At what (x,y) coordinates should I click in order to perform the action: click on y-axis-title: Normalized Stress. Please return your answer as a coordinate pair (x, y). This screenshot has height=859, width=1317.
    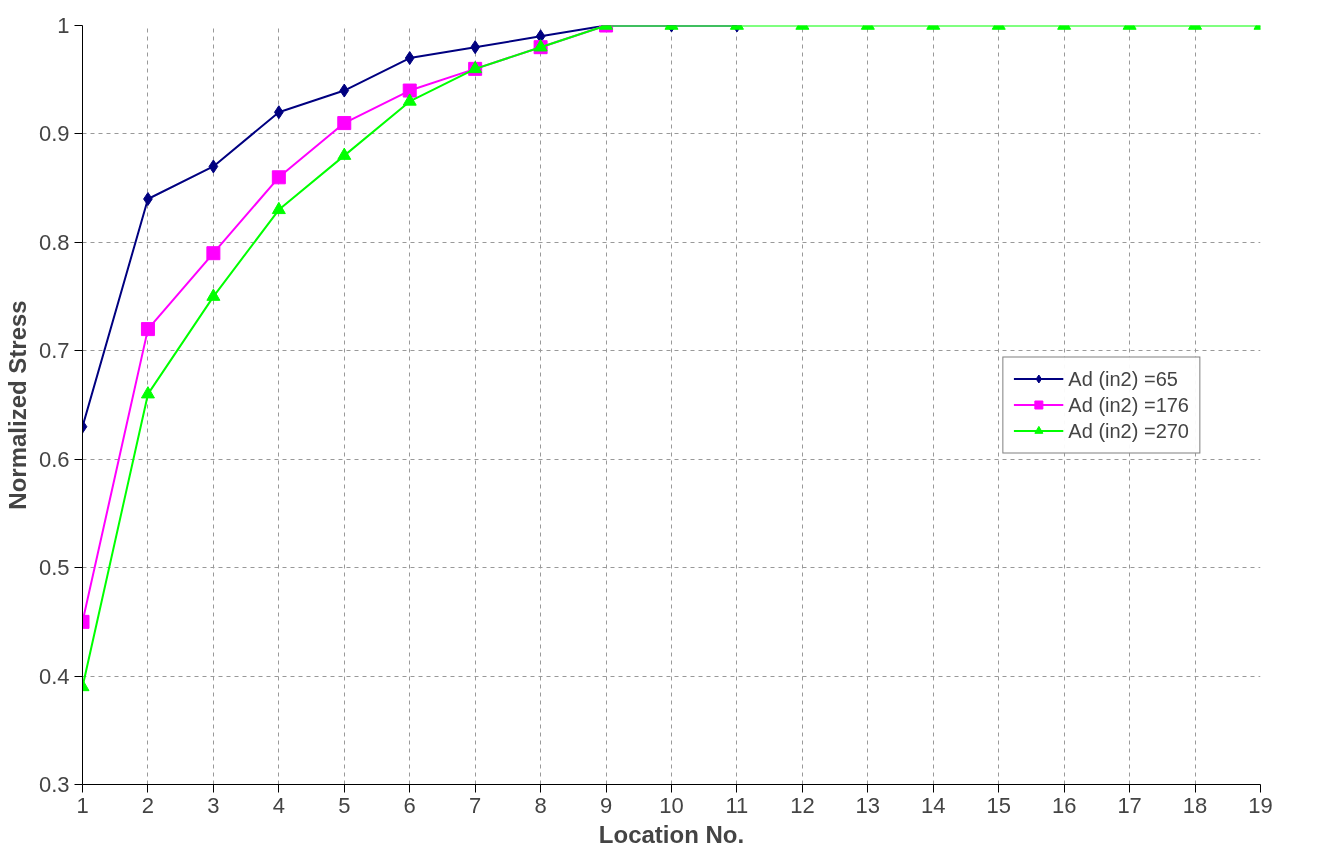
    Looking at the image, I should click on (17, 405).